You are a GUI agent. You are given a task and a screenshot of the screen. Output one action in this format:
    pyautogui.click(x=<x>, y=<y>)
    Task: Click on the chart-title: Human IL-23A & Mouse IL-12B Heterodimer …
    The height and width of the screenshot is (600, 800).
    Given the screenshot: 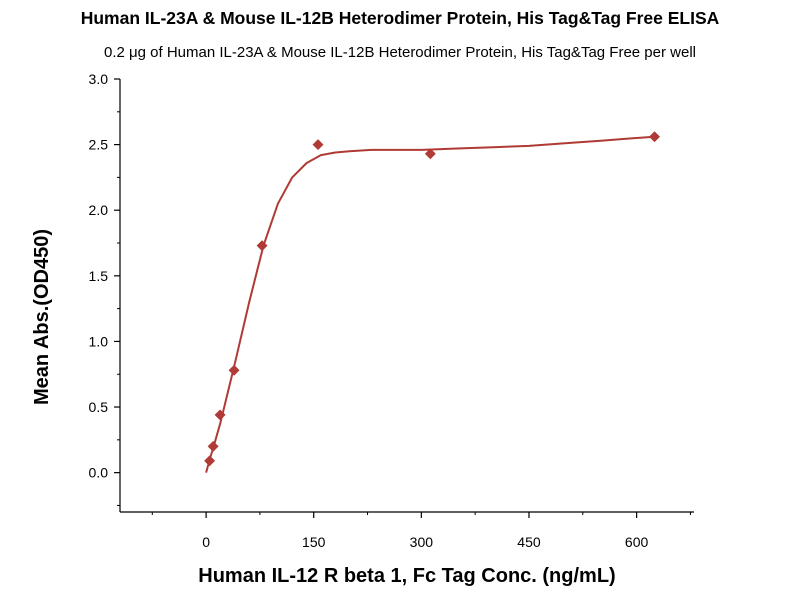 What is the action you would take?
    pyautogui.click(x=400, y=18)
    